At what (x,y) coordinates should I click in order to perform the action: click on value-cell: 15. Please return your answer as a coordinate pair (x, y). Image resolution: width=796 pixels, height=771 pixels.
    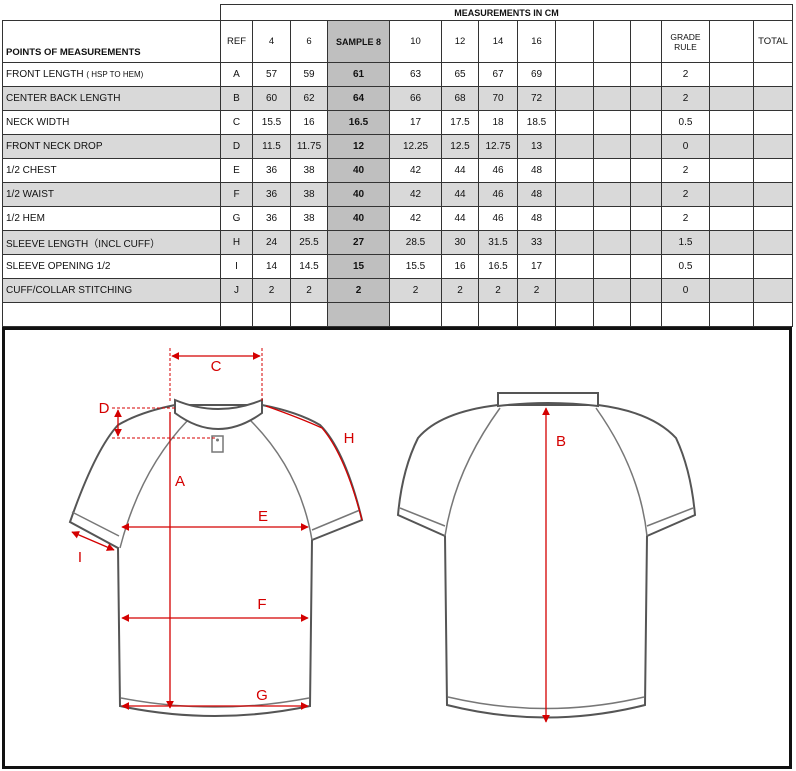
    Looking at the image, I should click on (358, 266).